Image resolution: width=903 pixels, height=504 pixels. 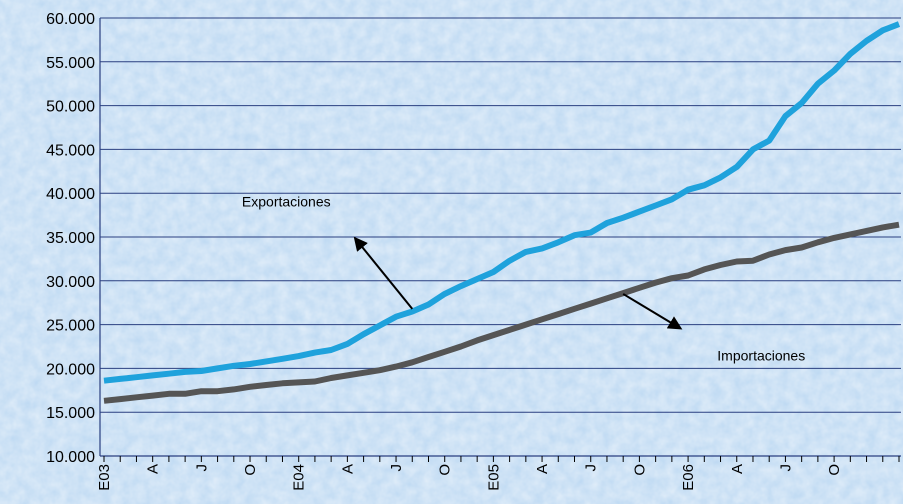 I want to click on y-tick-label: 35.000, so click(x=70, y=238).